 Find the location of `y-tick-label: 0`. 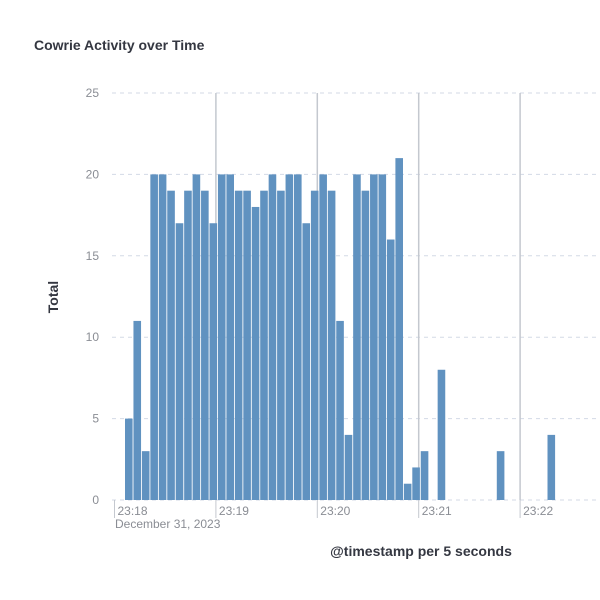

y-tick-label: 0 is located at coordinates (95, 500).